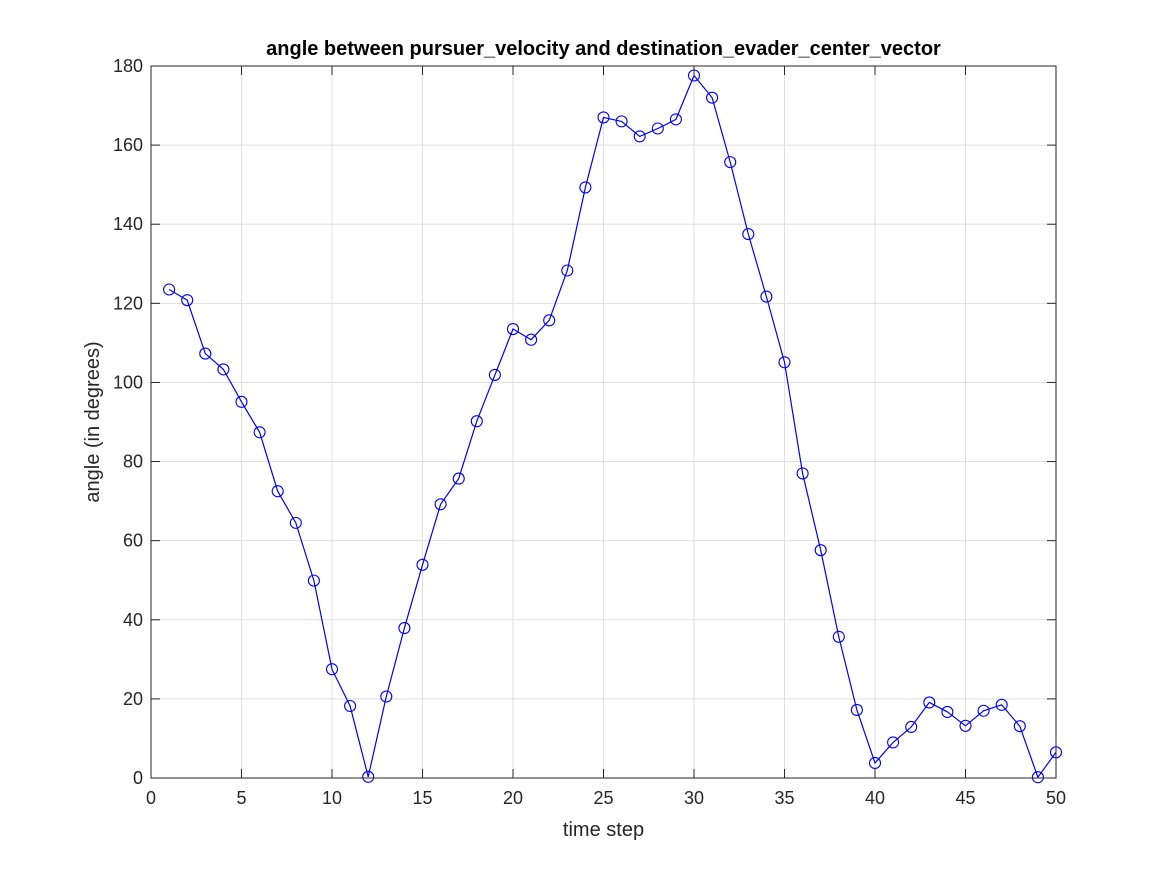  What do you see at coordinates (965, 798) in the screenshot?
I see `x-tick-label: 45` at bounding box center [965, 798].